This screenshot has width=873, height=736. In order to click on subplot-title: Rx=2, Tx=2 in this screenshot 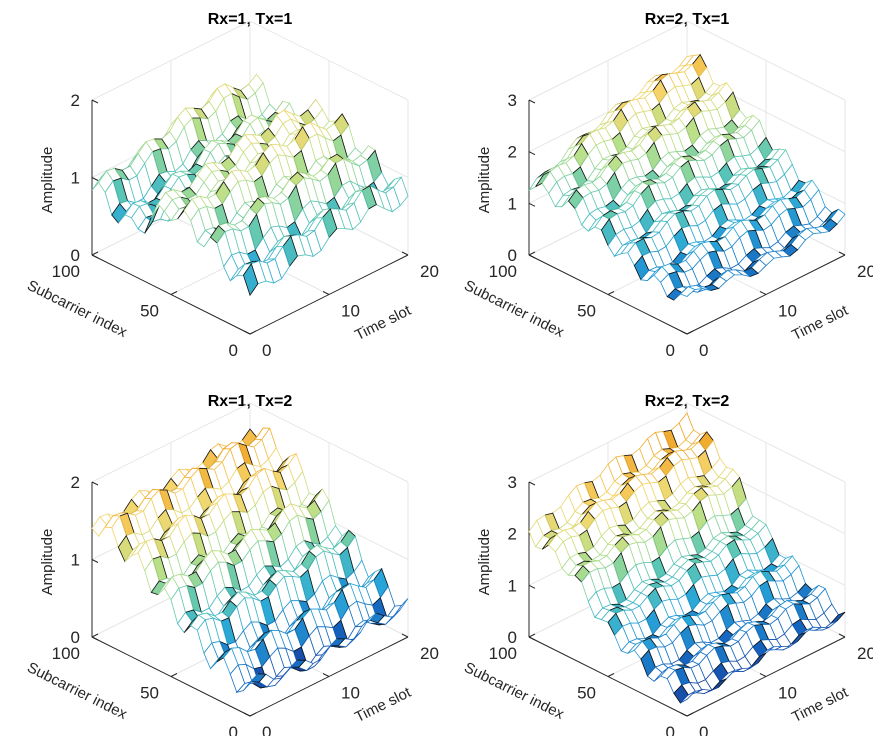, I will do `click(687, 401)`.